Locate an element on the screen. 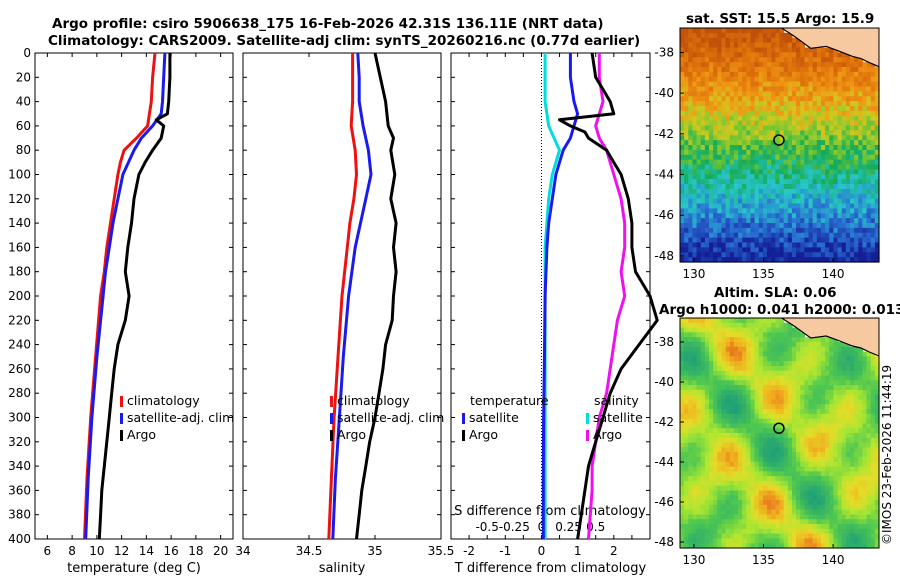 This screenshot has height=580, width=900. diff-series-t-argo is located at coordinates (608, 296).